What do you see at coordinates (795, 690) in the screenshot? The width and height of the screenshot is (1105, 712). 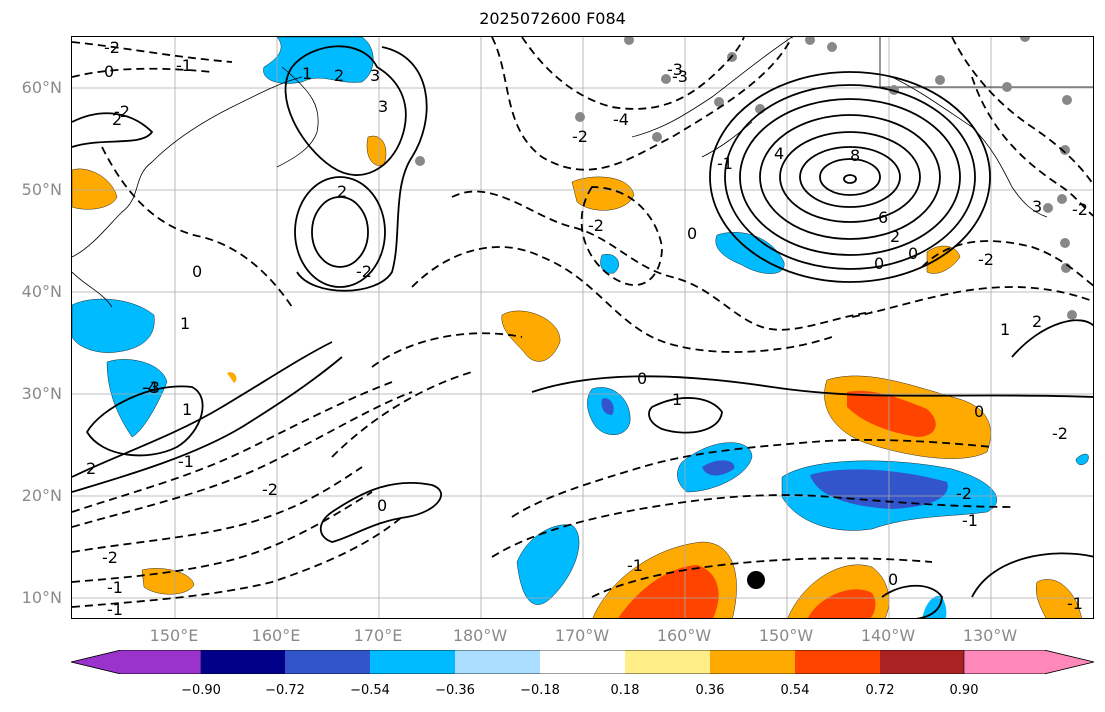 I see `colorbar-tick: 0.54` at bounding box center [795, 690].